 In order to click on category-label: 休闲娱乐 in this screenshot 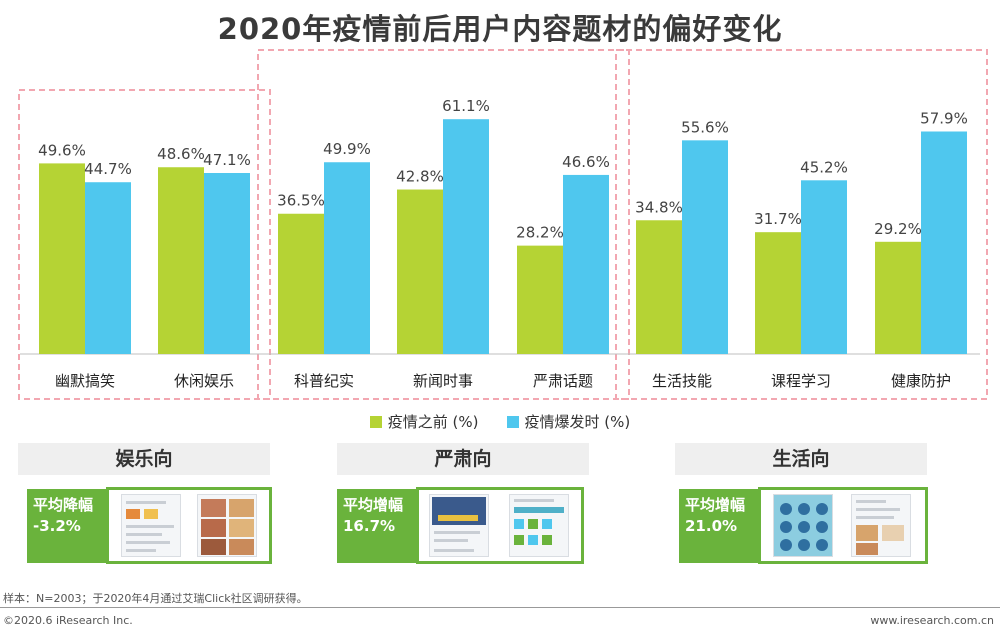, I will do `click(204, 381)`.